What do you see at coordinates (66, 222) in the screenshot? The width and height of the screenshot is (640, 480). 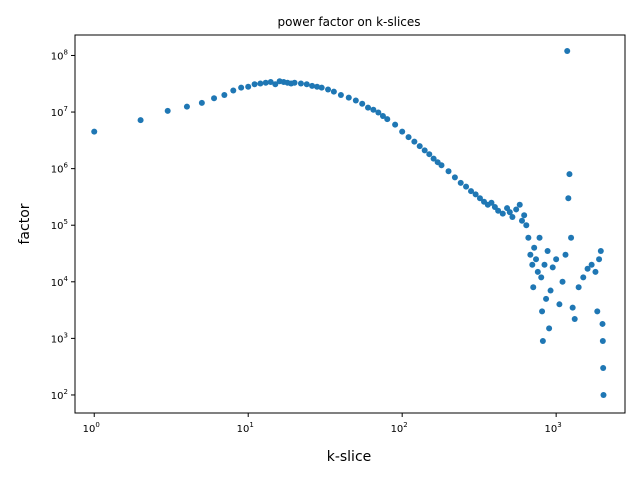 I see `y-tick-exponent: 5` at bounding box center [66, 222].